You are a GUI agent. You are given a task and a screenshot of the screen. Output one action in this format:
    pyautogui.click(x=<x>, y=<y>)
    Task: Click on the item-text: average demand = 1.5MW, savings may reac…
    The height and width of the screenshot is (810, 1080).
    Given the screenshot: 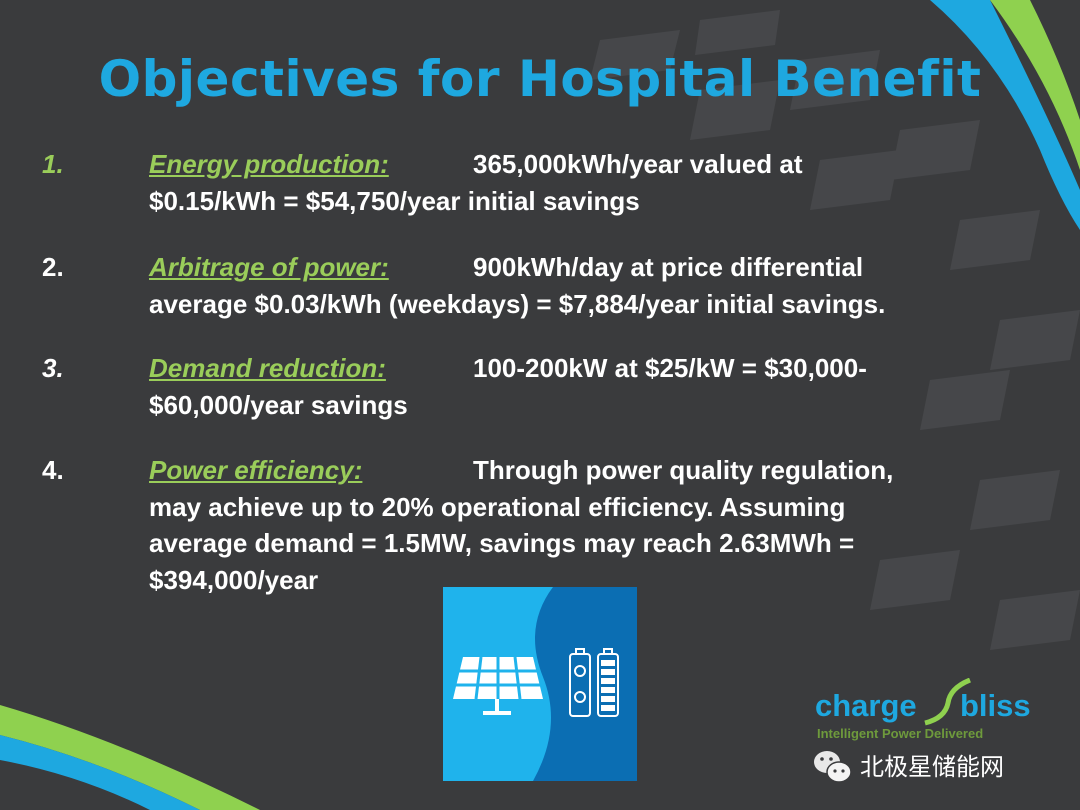 What is the action you would take?
    pyautogui.click(x=502, y=543)
    